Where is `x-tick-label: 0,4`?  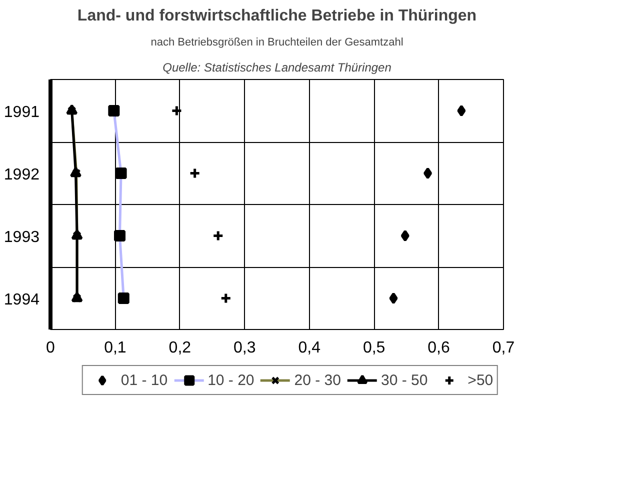 x-tick-label: 0,4 is located at coordinates (309, 348).